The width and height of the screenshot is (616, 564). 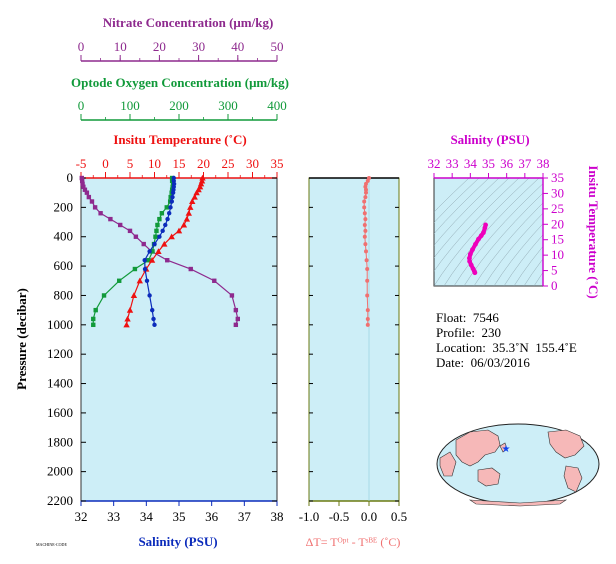 What do you see at coordinates (60, 471) in the screenshot?
I see `pressure-tick-label: 2000` at bounding box center [60, 471].